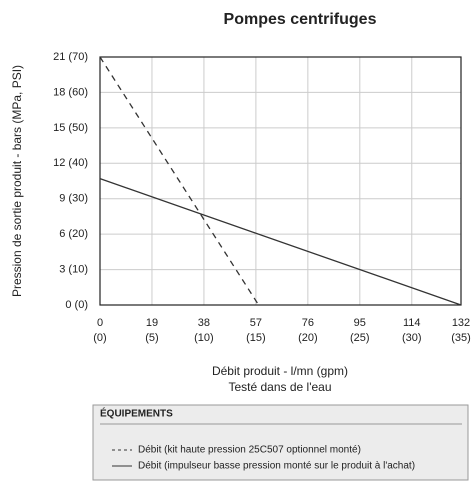 The image size is (476, 481). What do you see at coordinates (70, 163) in the screenshot?
I see `y-tick-label: 12 (40)` at bounding box center [70, 163].